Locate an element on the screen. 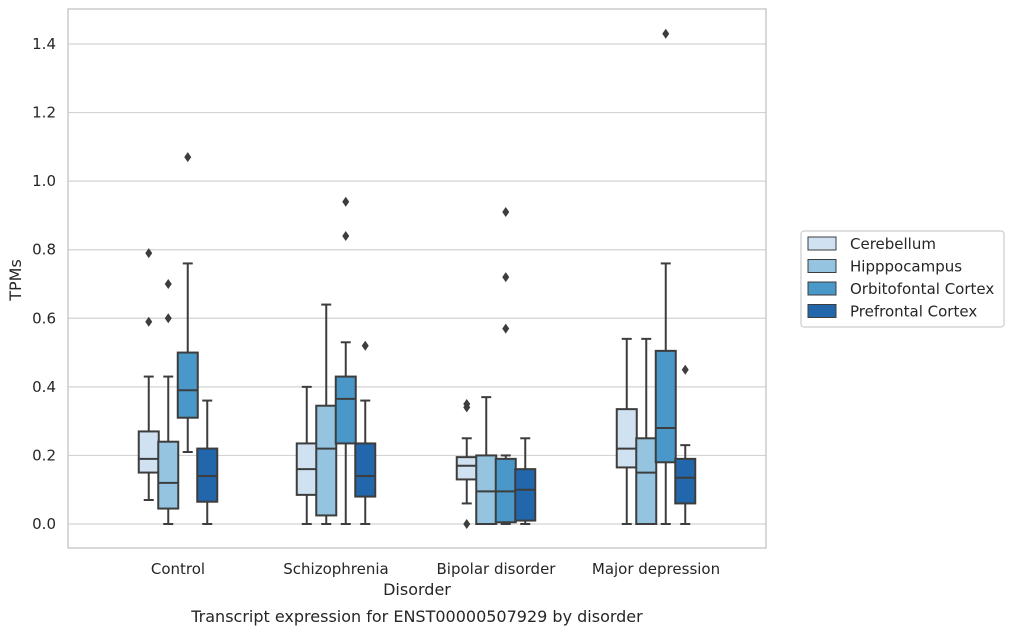 This screenshot has height=634, width=1014. legend-label: Cerebellum is located at coordinates (893, 244).